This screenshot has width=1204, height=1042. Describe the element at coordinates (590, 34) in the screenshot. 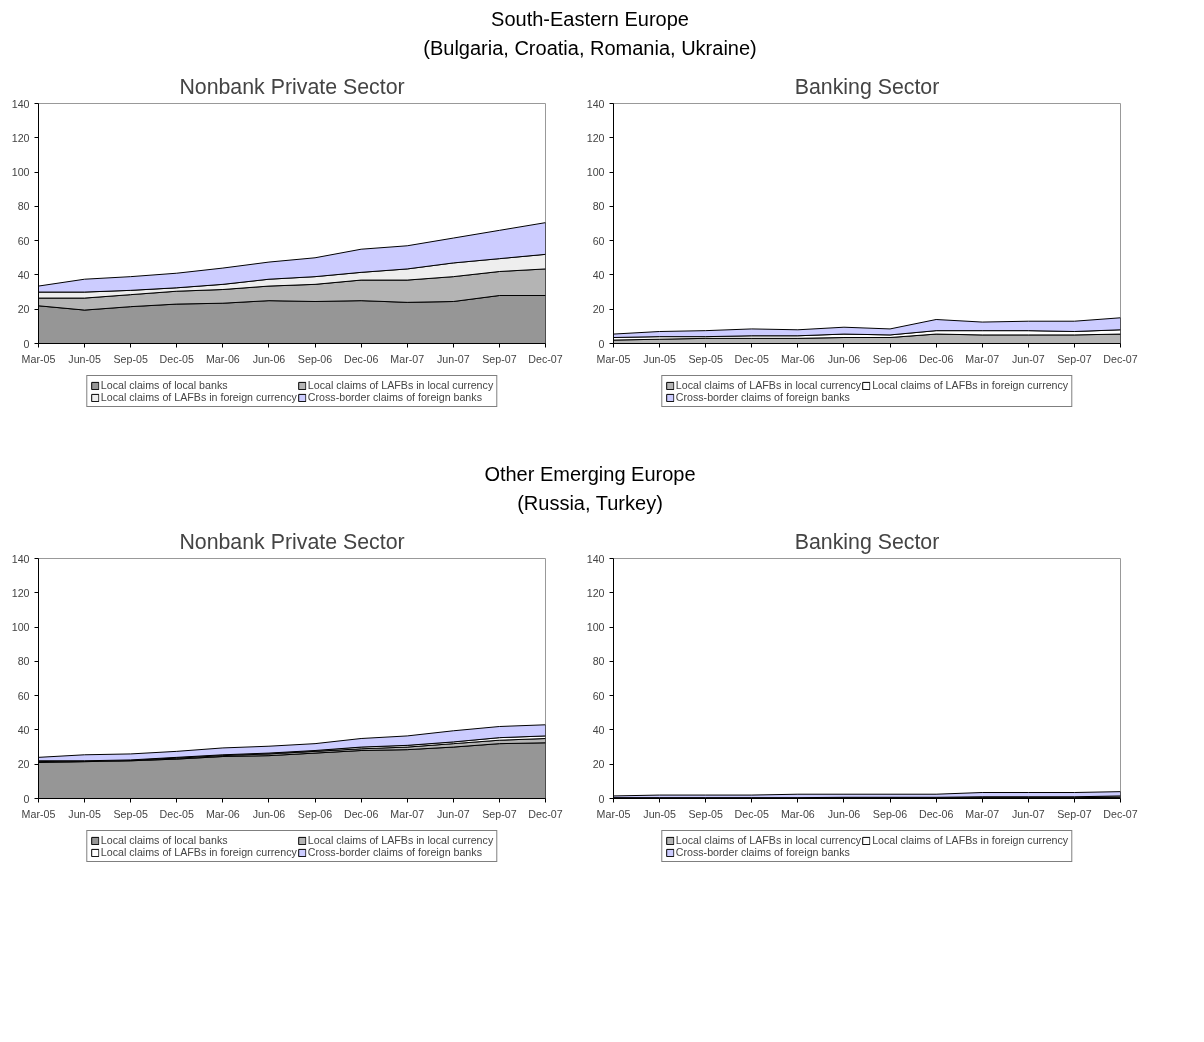

I see `text: South-Eastern Europe (Bulgaria, Croatia, Romania, Ukraine)` at that location.